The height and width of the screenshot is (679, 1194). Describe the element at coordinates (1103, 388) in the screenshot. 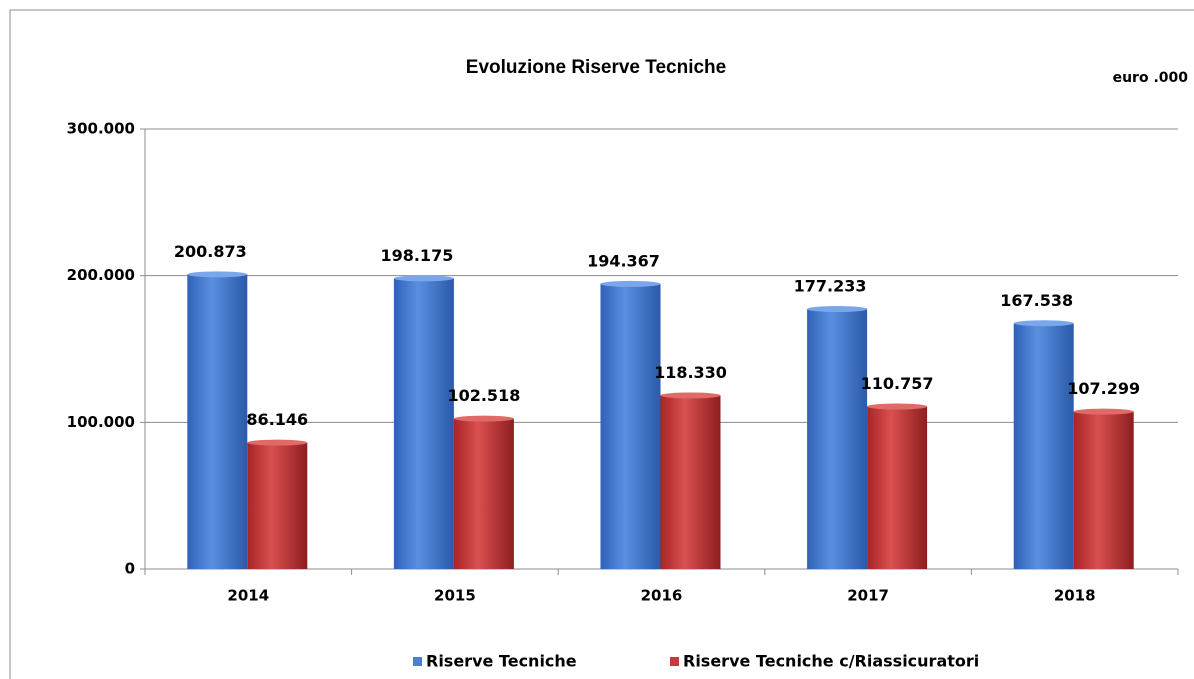

I see `data-label: 107.299` at that location.